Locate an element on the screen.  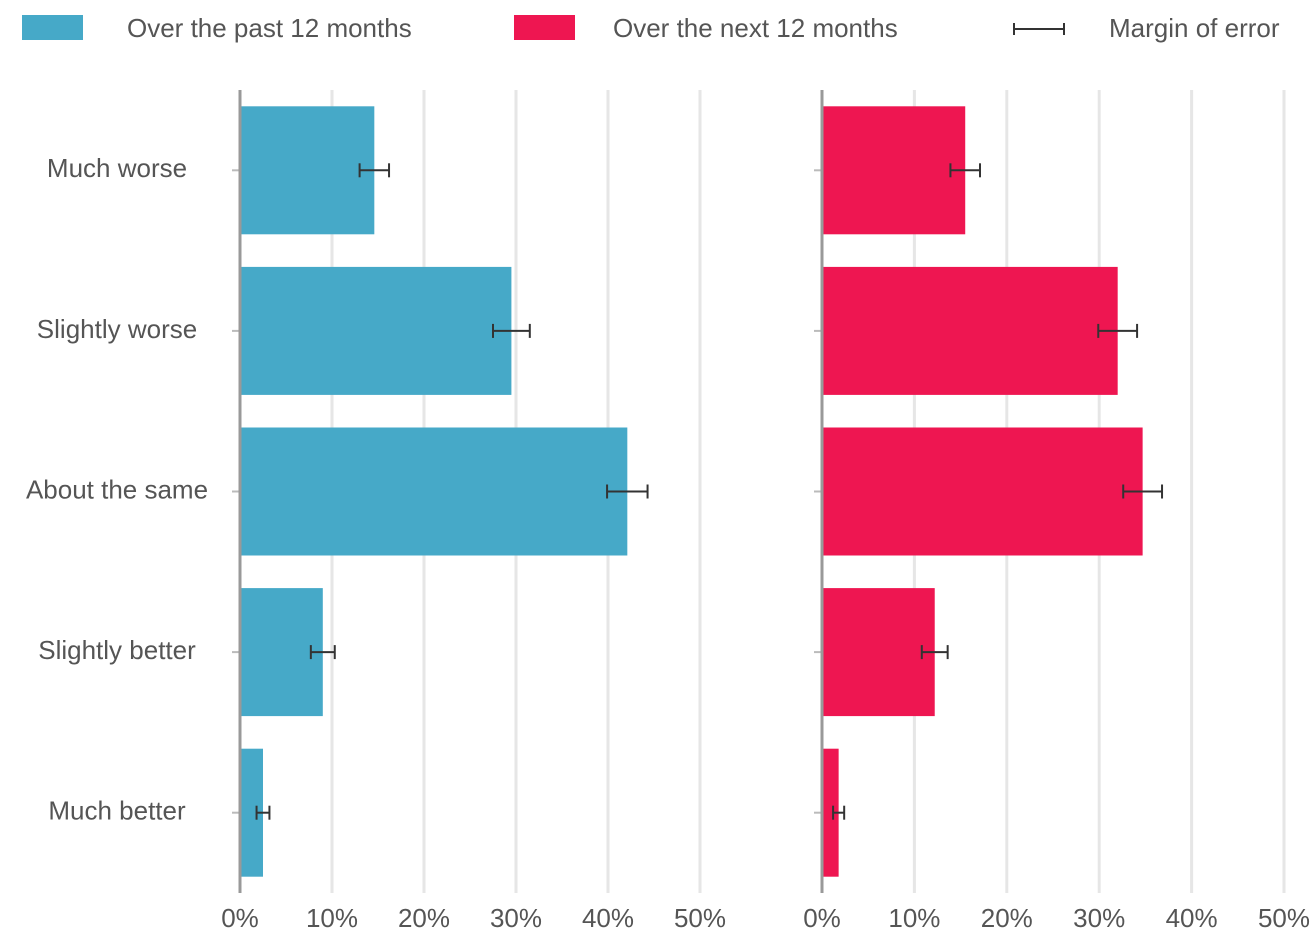
legend-label: Over the next 12 months is located at coordinates (755, 28).